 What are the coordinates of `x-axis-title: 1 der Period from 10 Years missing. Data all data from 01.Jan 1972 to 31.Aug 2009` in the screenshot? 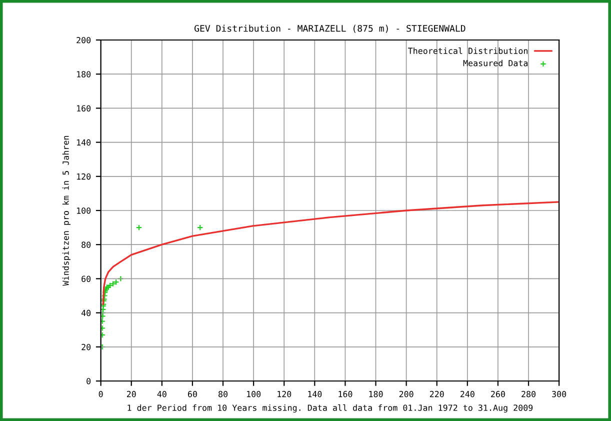 It's located at (330, 408).